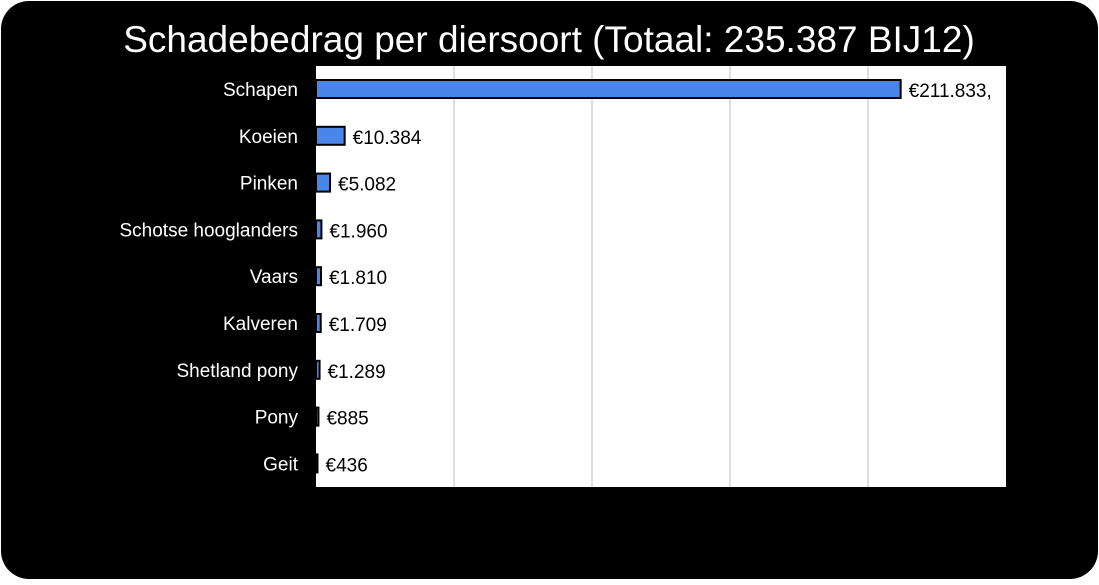 This screenshot has width=1099, height=585. Describe the element at coordinates (347, 419) in the screenshot. I see `value-label: €885` at that location.